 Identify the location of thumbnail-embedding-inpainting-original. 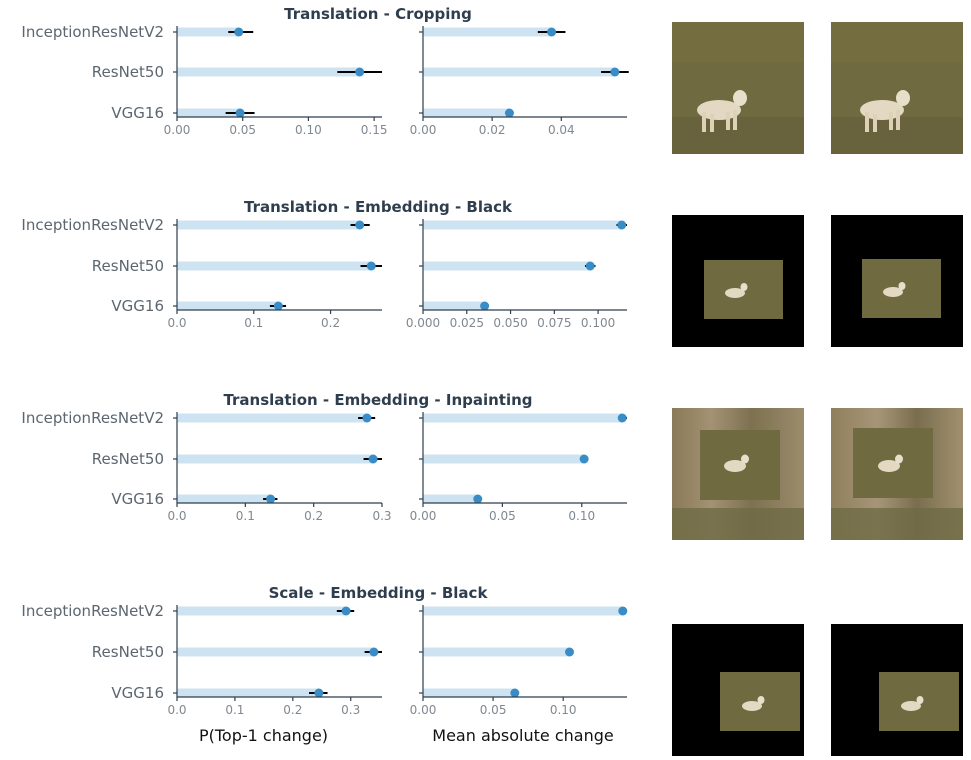
(738, 474).